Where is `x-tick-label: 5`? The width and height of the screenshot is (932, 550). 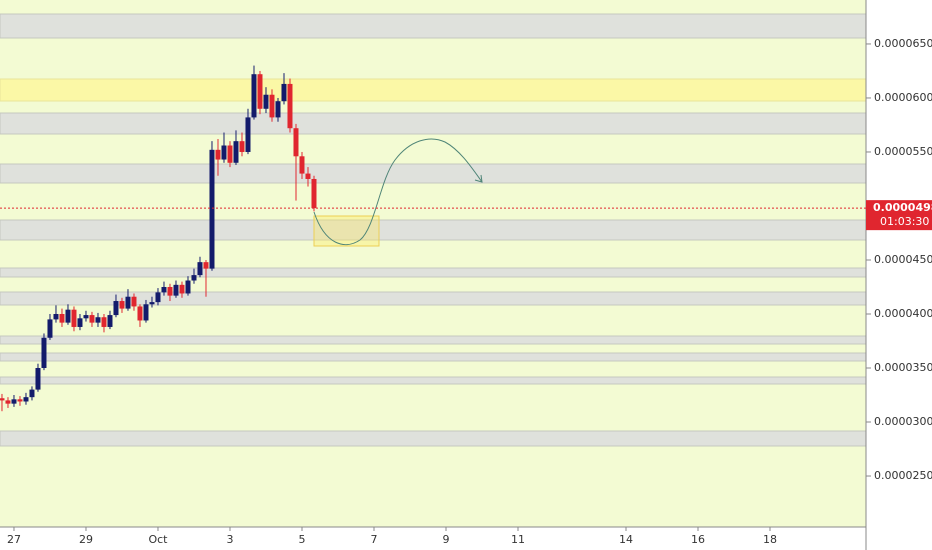
x-tick-label: 5 is located at coordinates (301, 539).